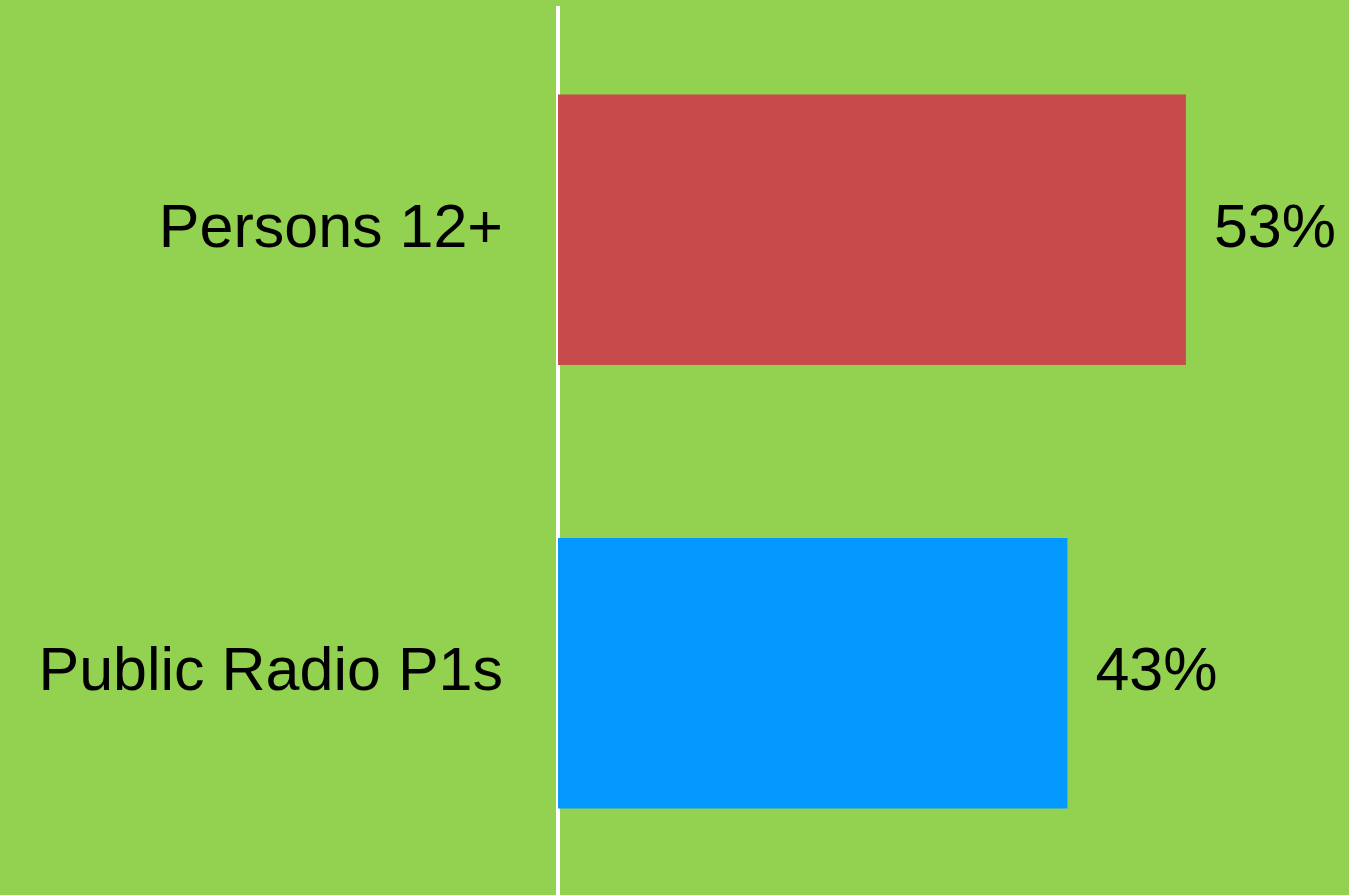  Describe the element at coordinates (1274, 225) in the screenshot. I see `data-label: 53%` at that location.